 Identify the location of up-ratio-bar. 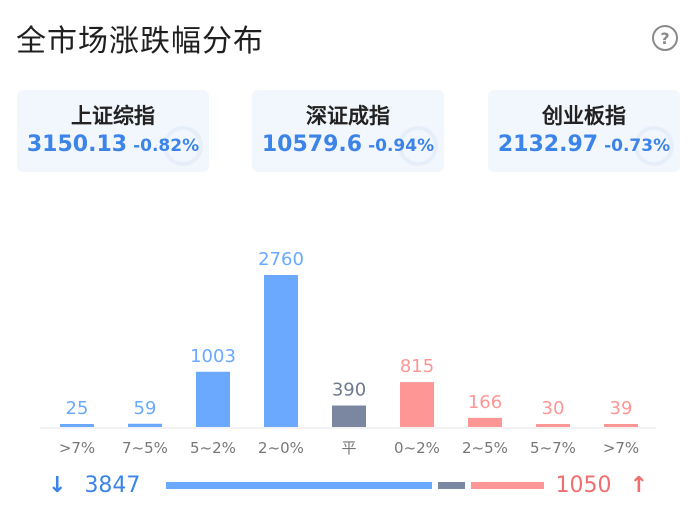
(507, 485).